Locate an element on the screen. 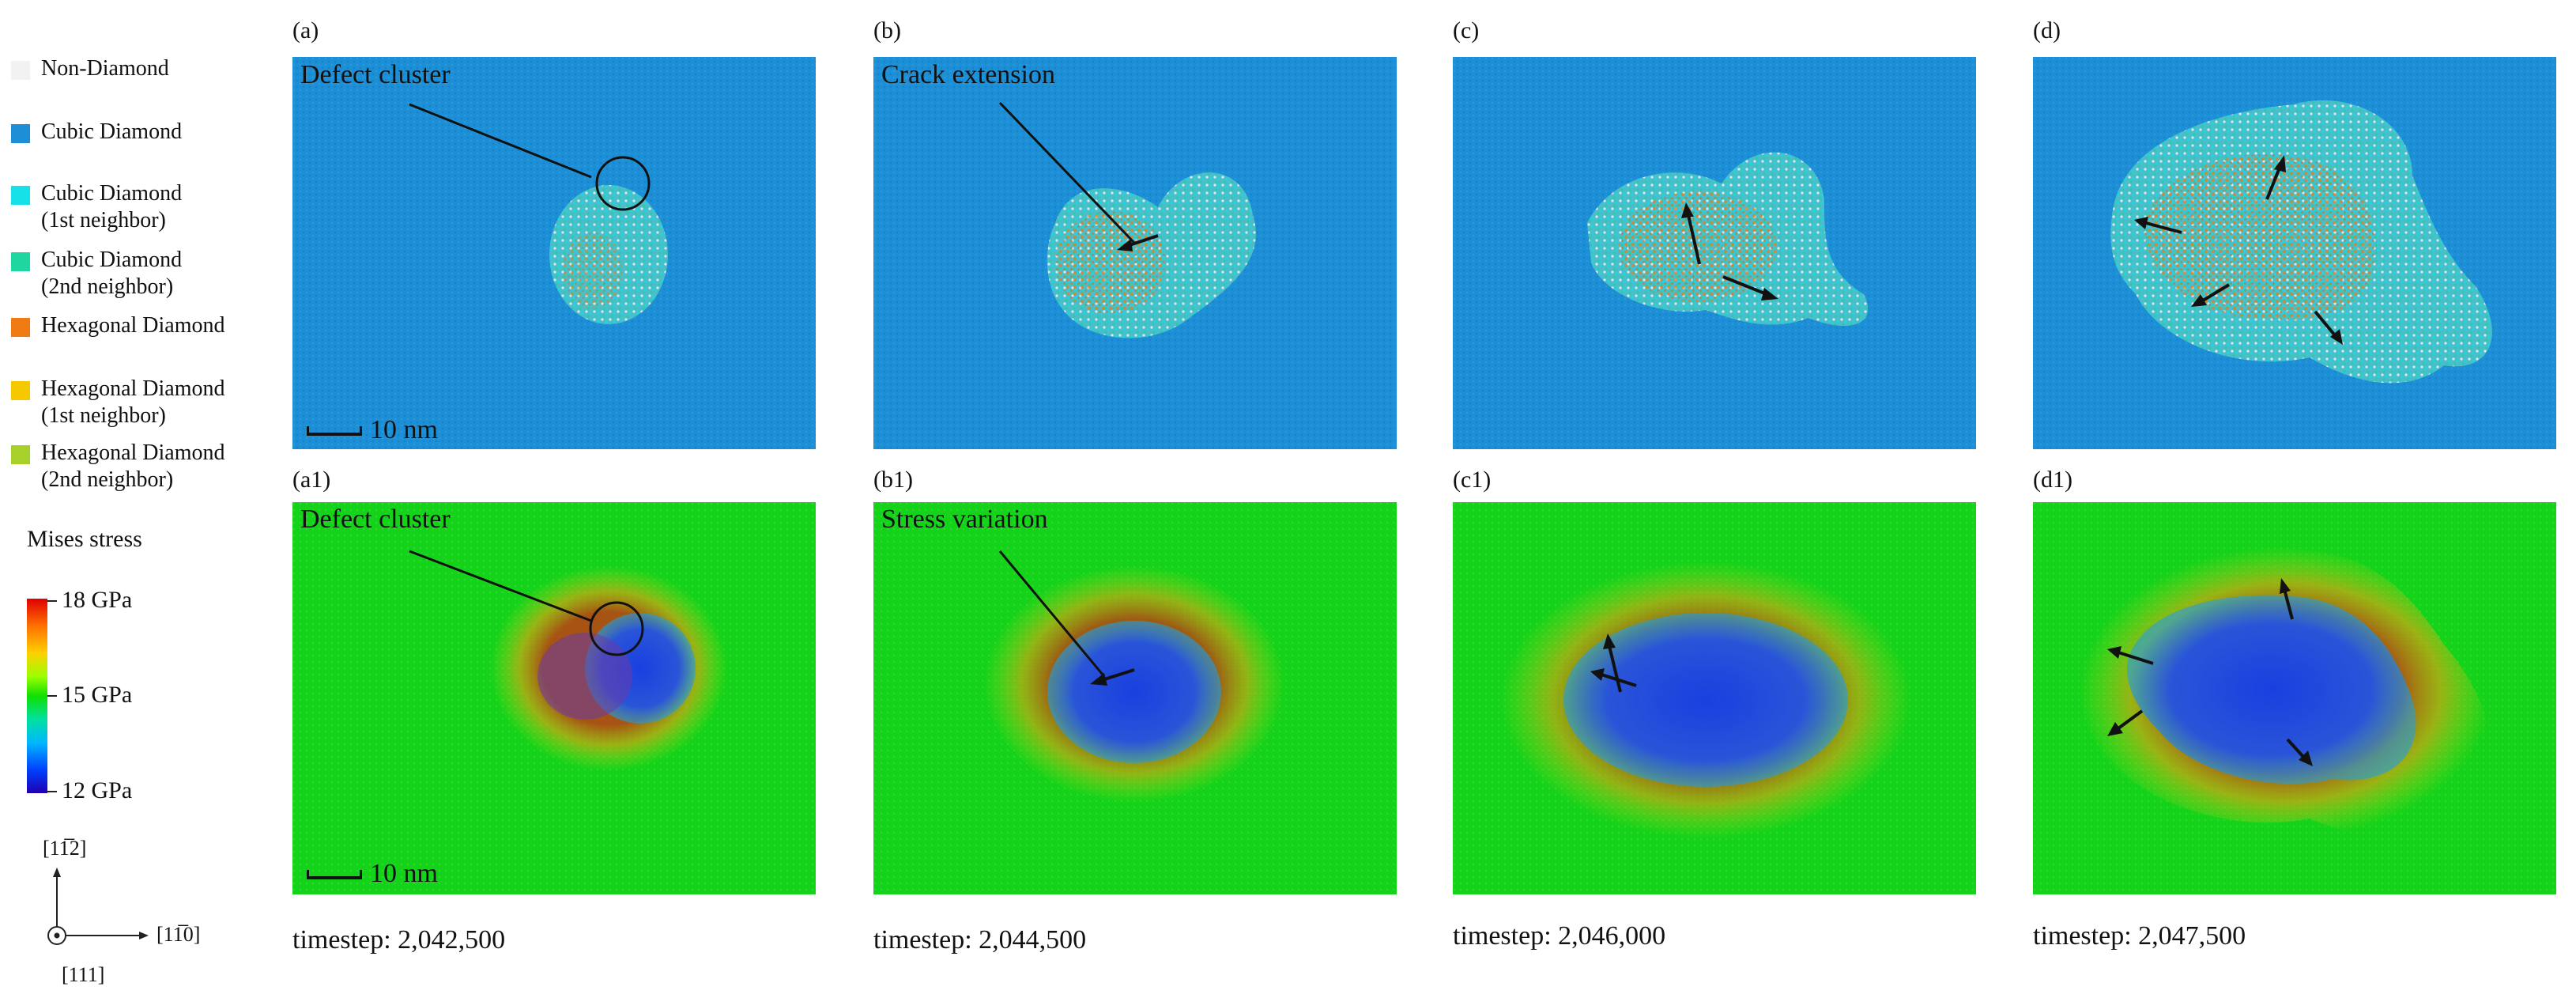  timestep-c: timestep: 2,046,000 is located at coordinates (1559, 936).